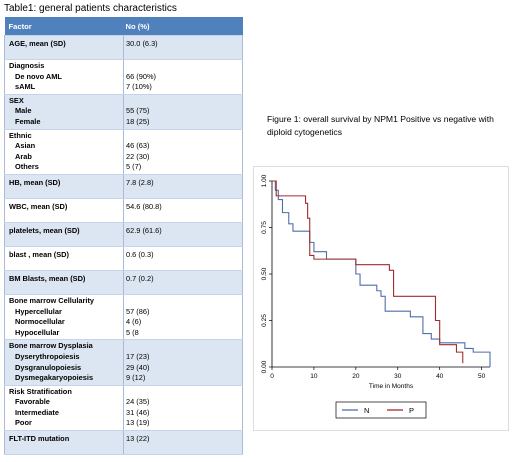 The height and width of the screenshot is (462, 520). Describe the element at coordinates (272, 376) in the screenshot. I see `x-tick-label: 0` at that location.